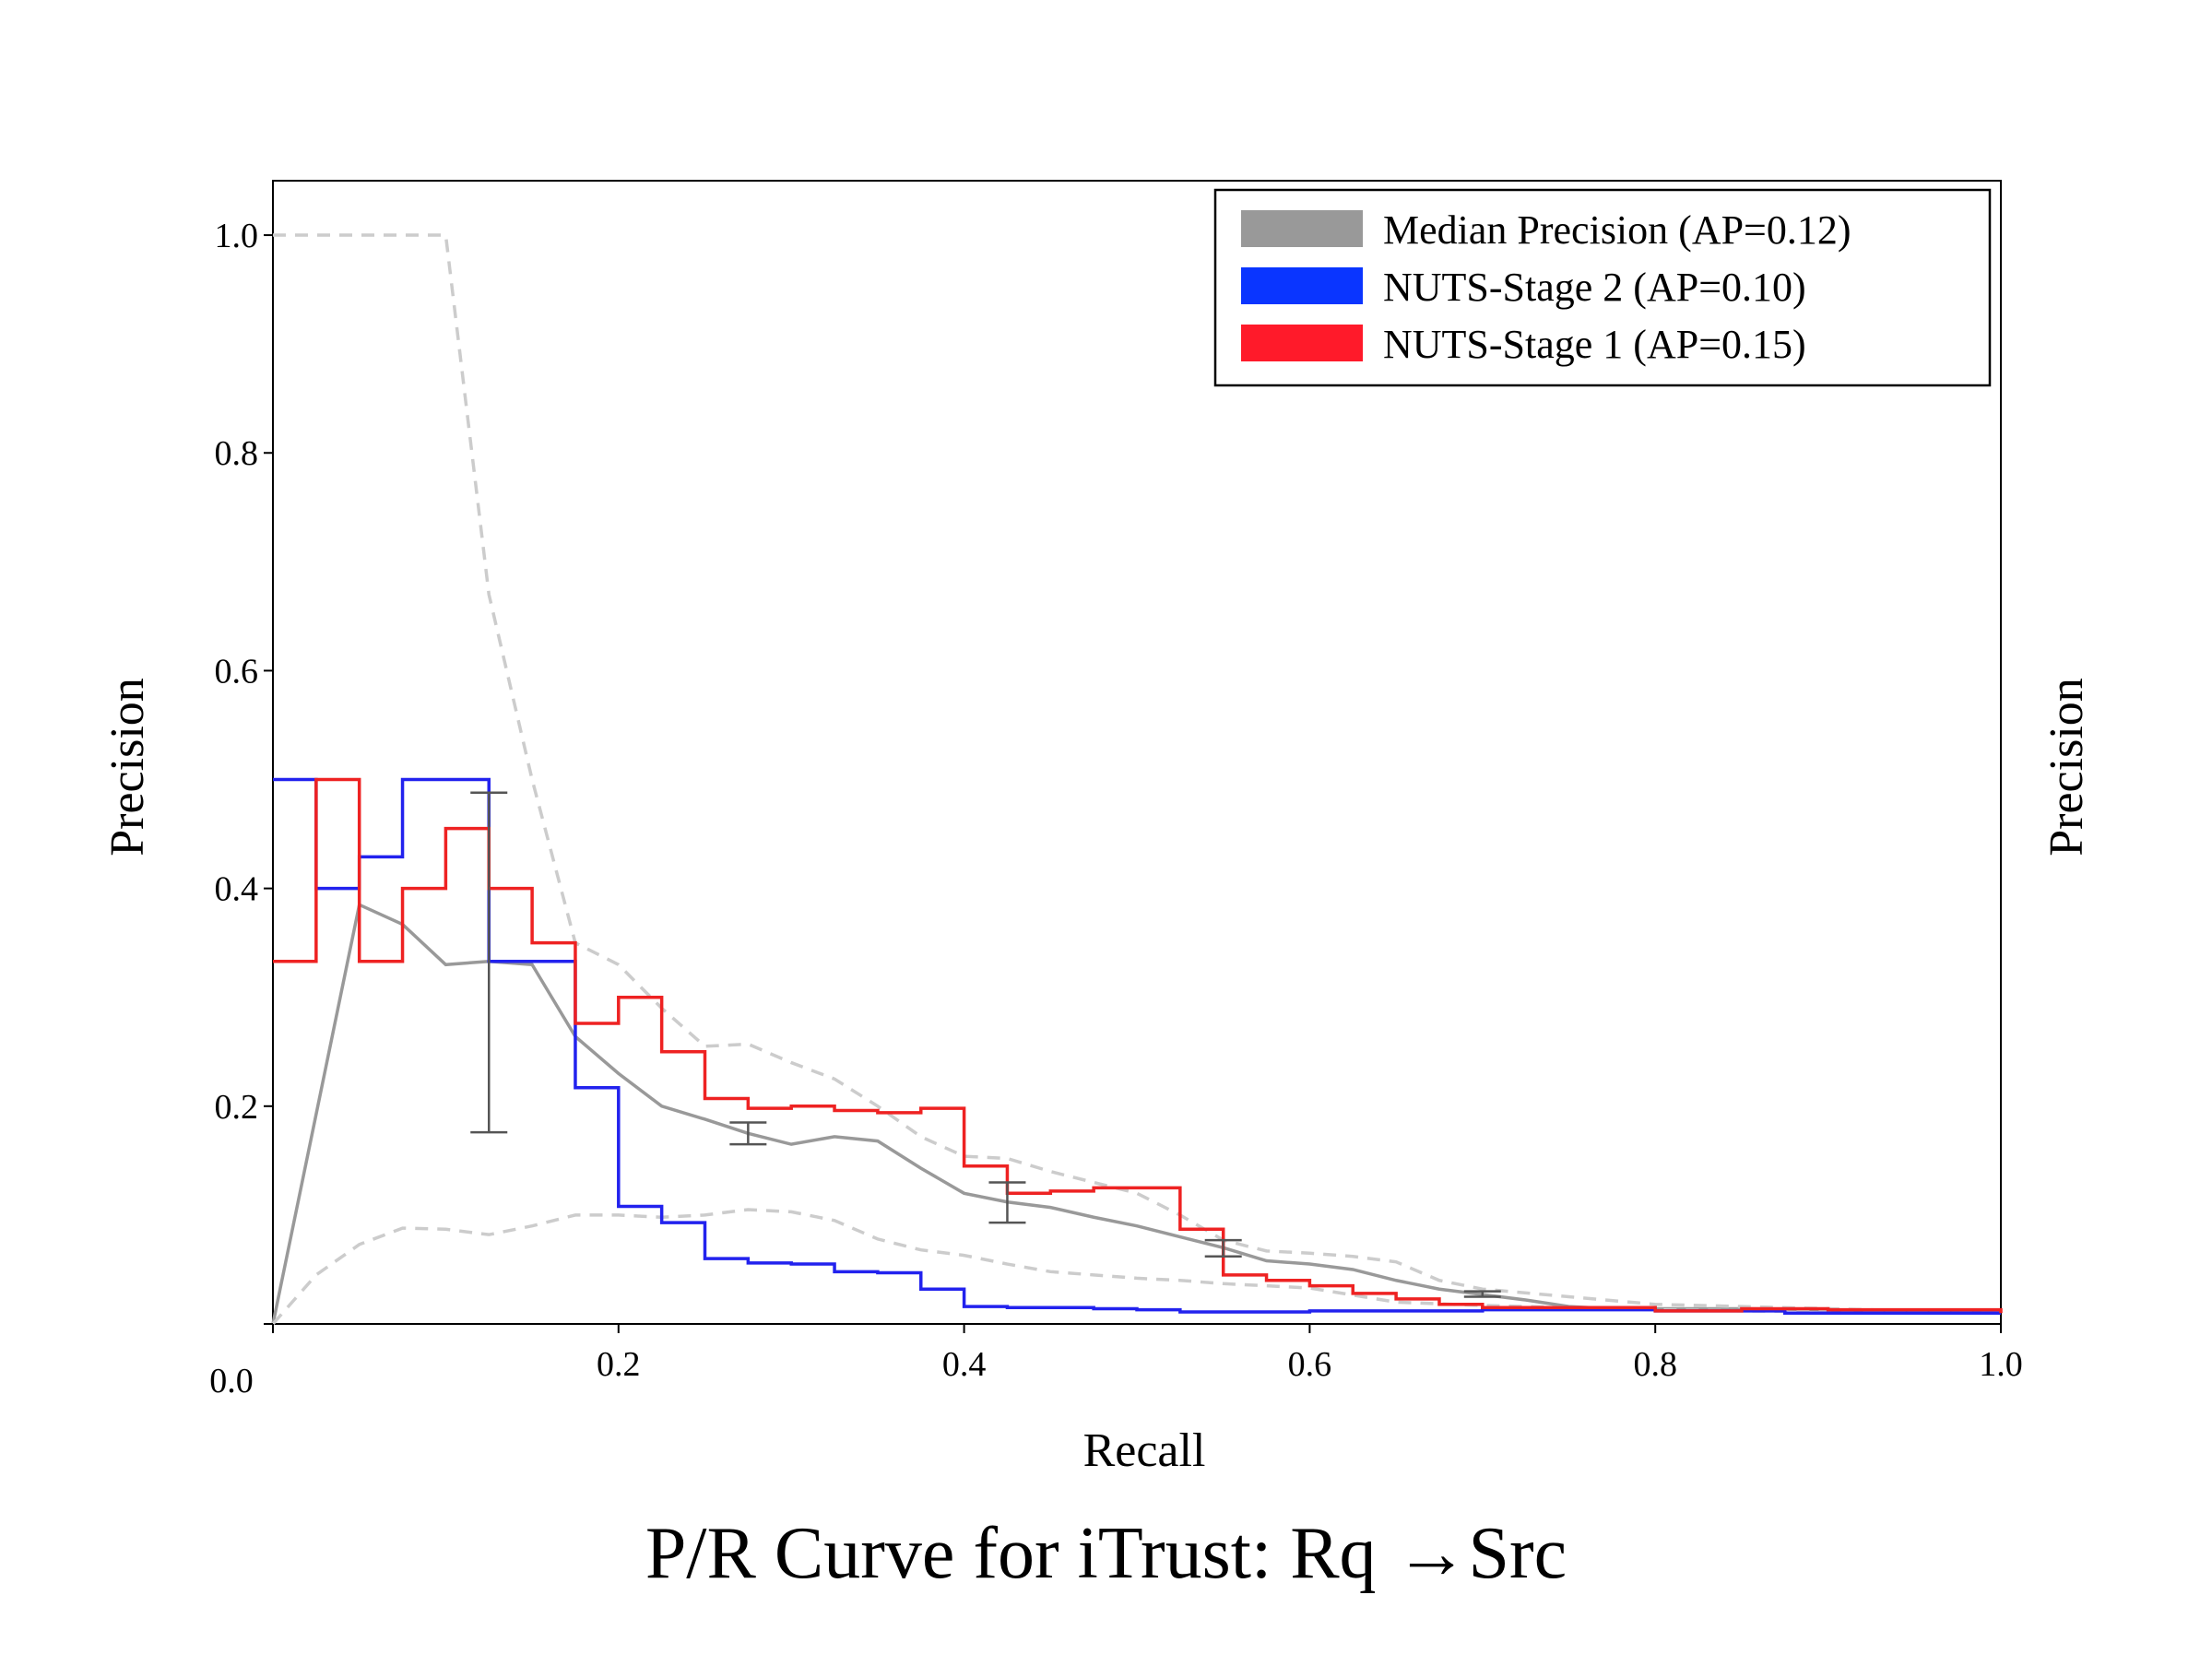 The height and width of the screenshot is (1654, 2212). What do you see at coordinates (1617, 230) in the screenshot?
I see `legend-label-median: Median Precision (AP=0.12)` at bounding box center [1617, 230].